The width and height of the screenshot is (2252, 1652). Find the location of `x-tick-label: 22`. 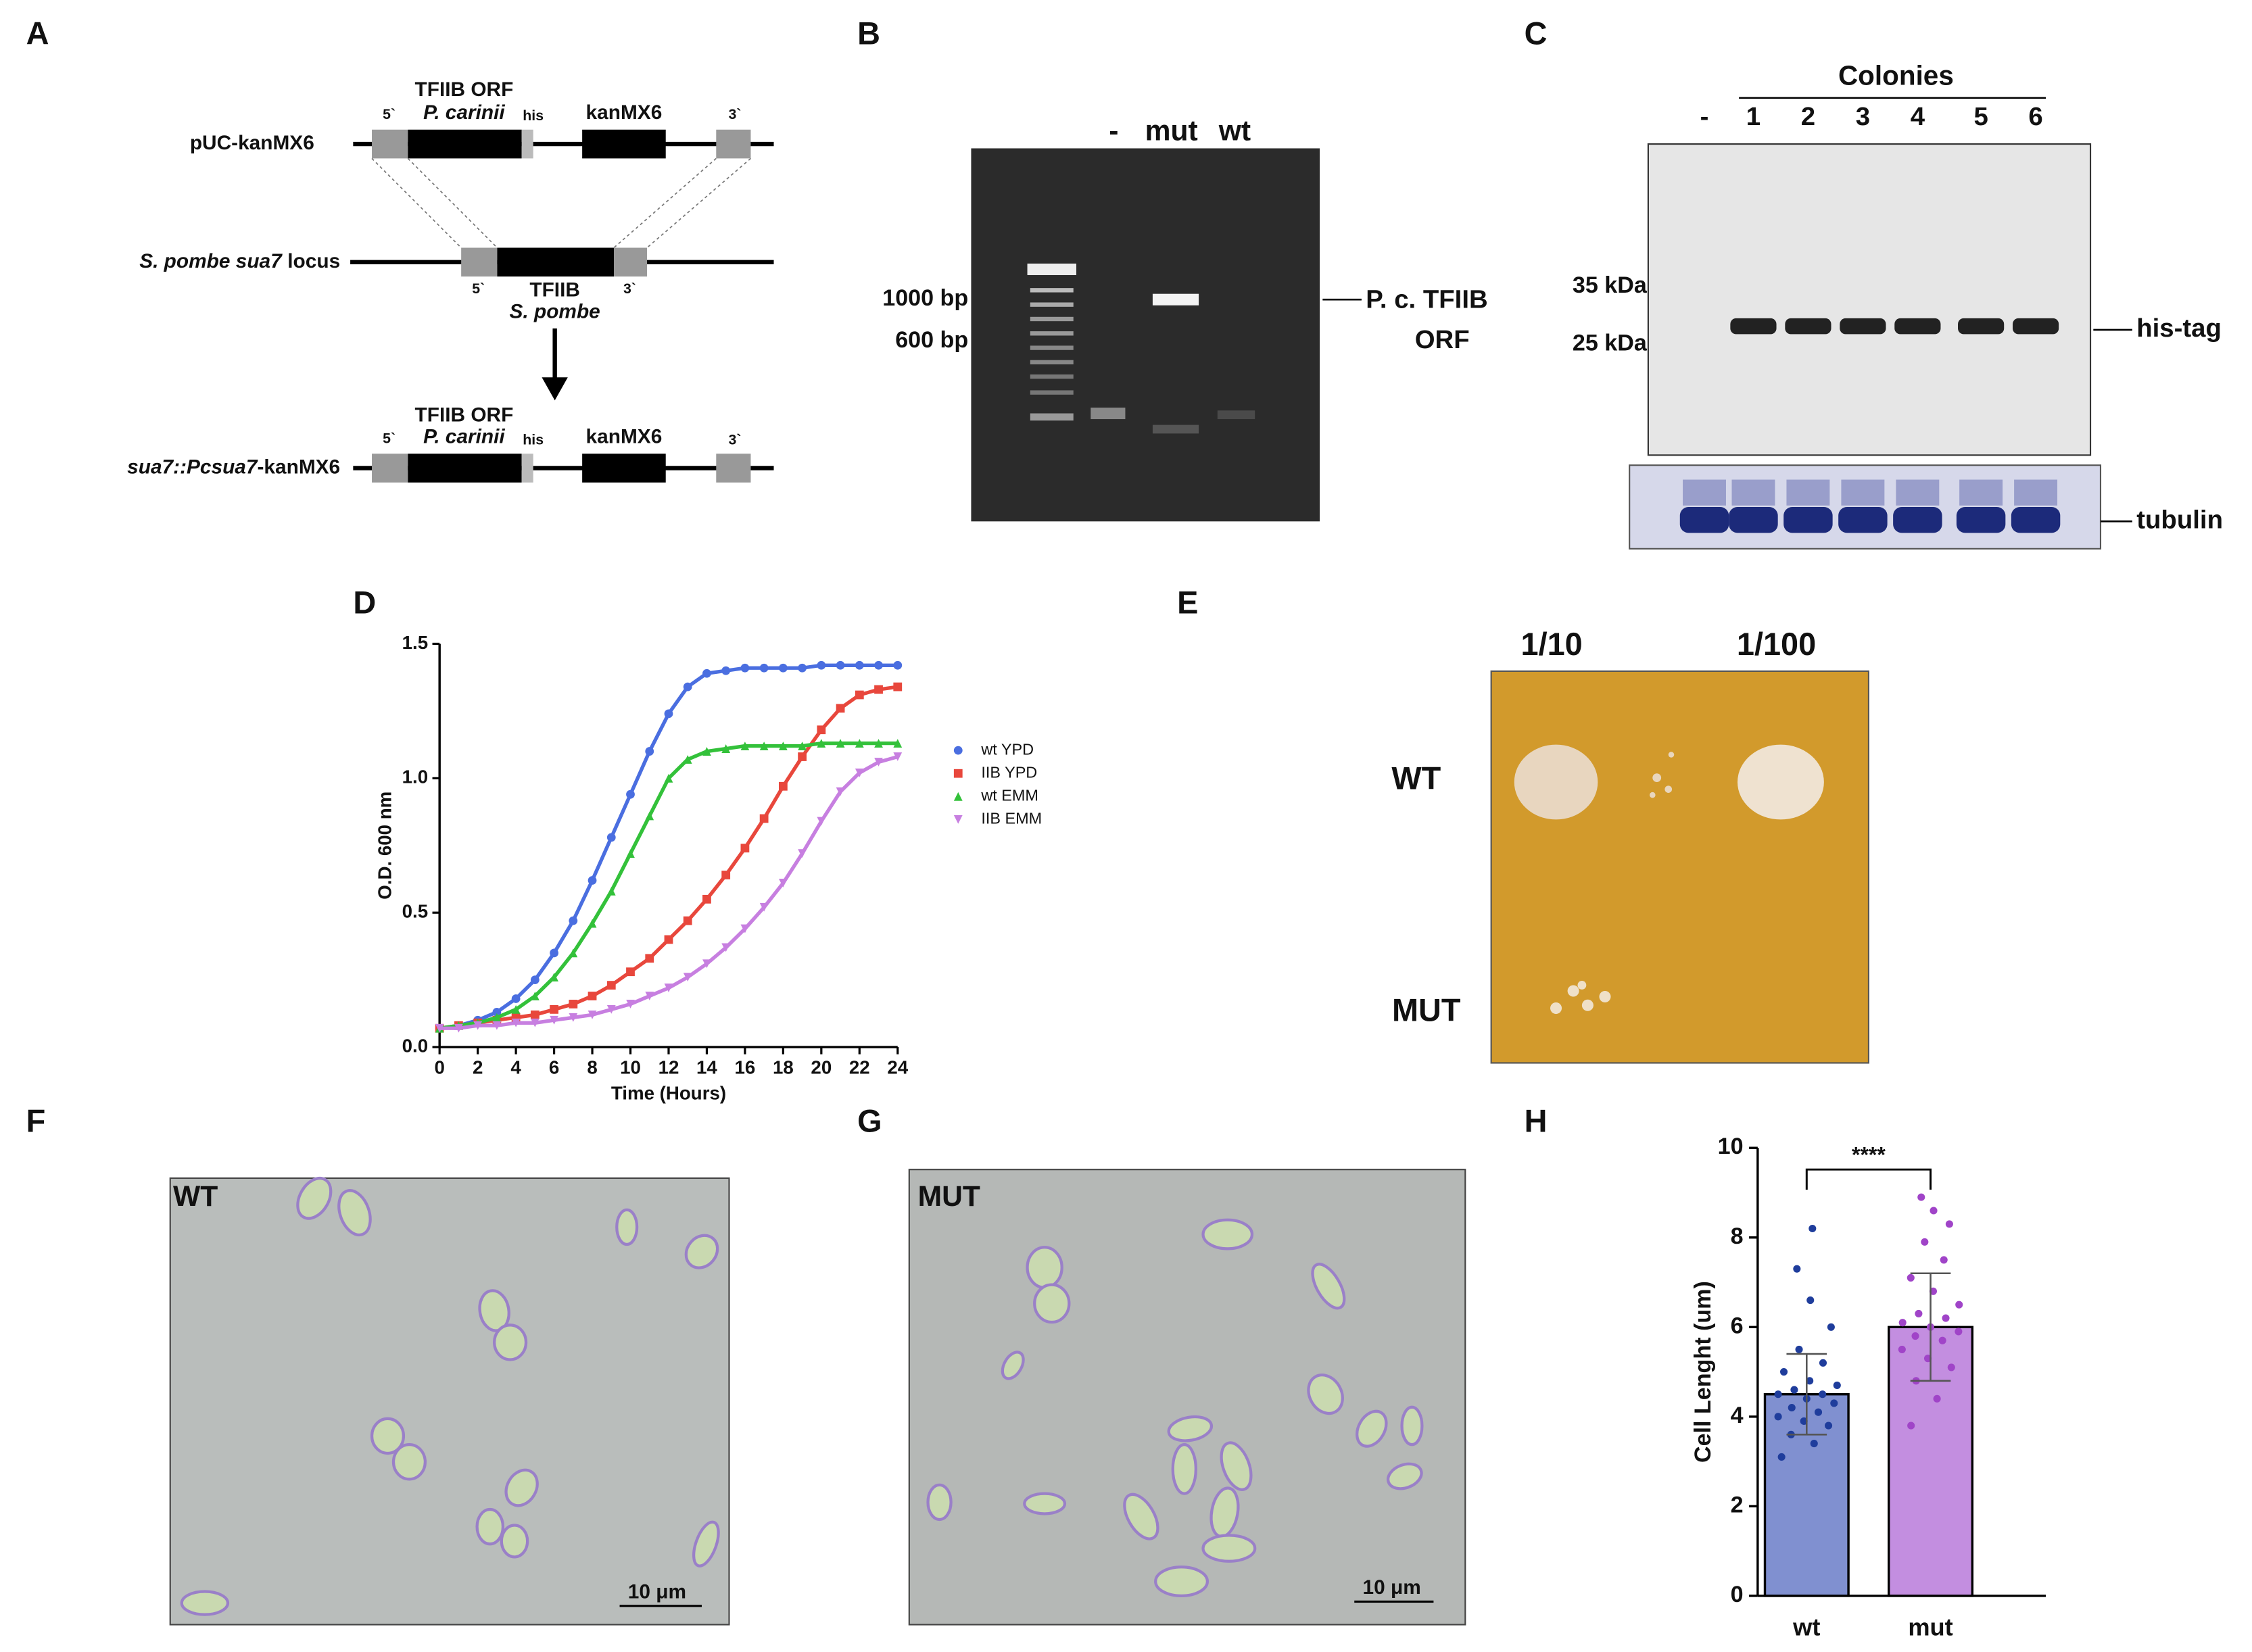

x-tick-label: 22 is located at coordinates (859, 1066).